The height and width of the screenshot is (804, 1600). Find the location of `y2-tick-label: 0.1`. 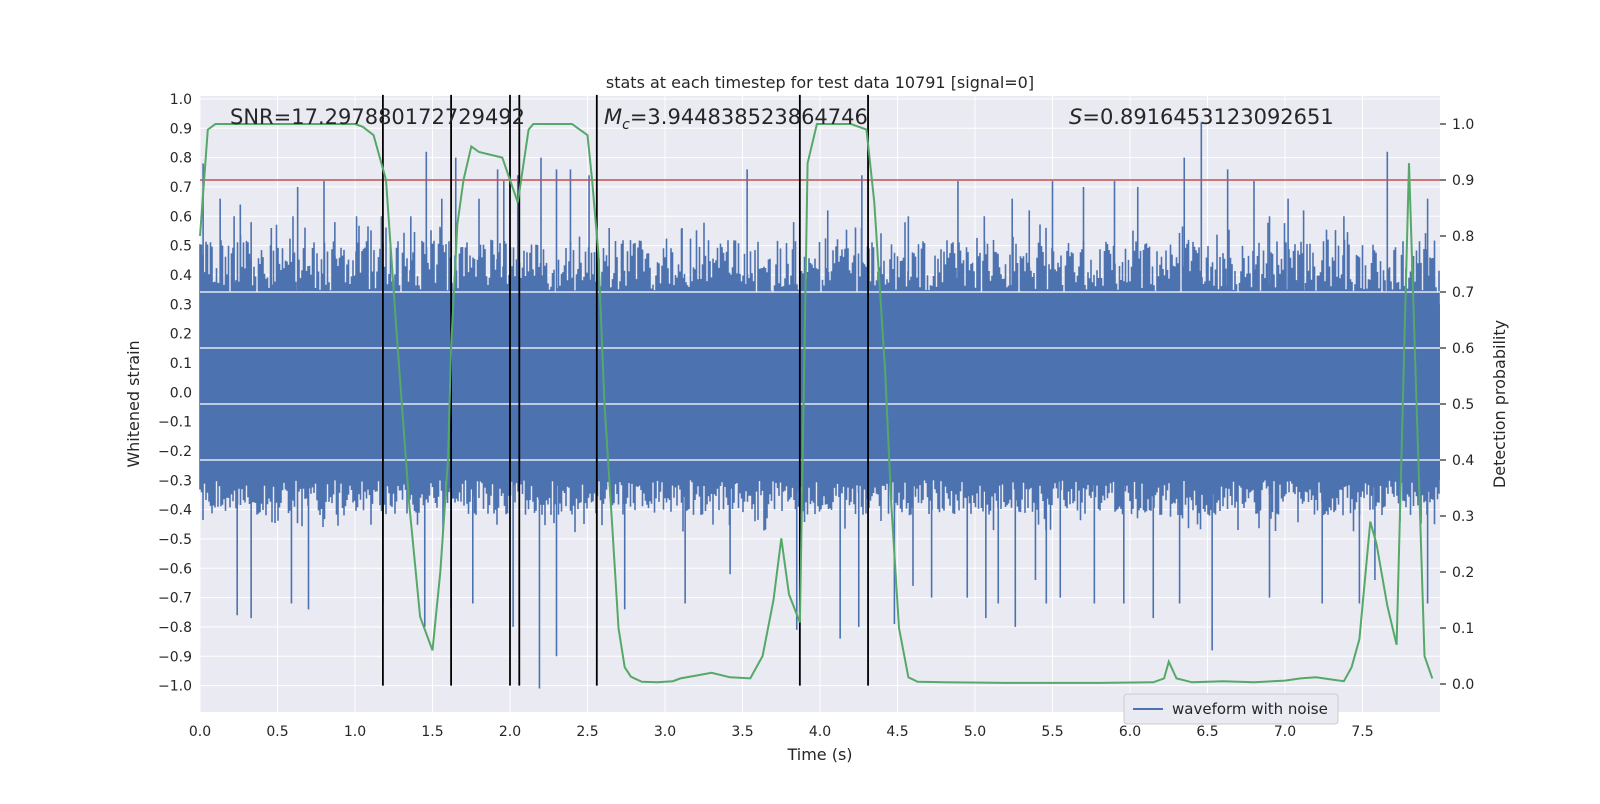

y2-tick-label: 0.1 is located at coordinates (1463, 629).